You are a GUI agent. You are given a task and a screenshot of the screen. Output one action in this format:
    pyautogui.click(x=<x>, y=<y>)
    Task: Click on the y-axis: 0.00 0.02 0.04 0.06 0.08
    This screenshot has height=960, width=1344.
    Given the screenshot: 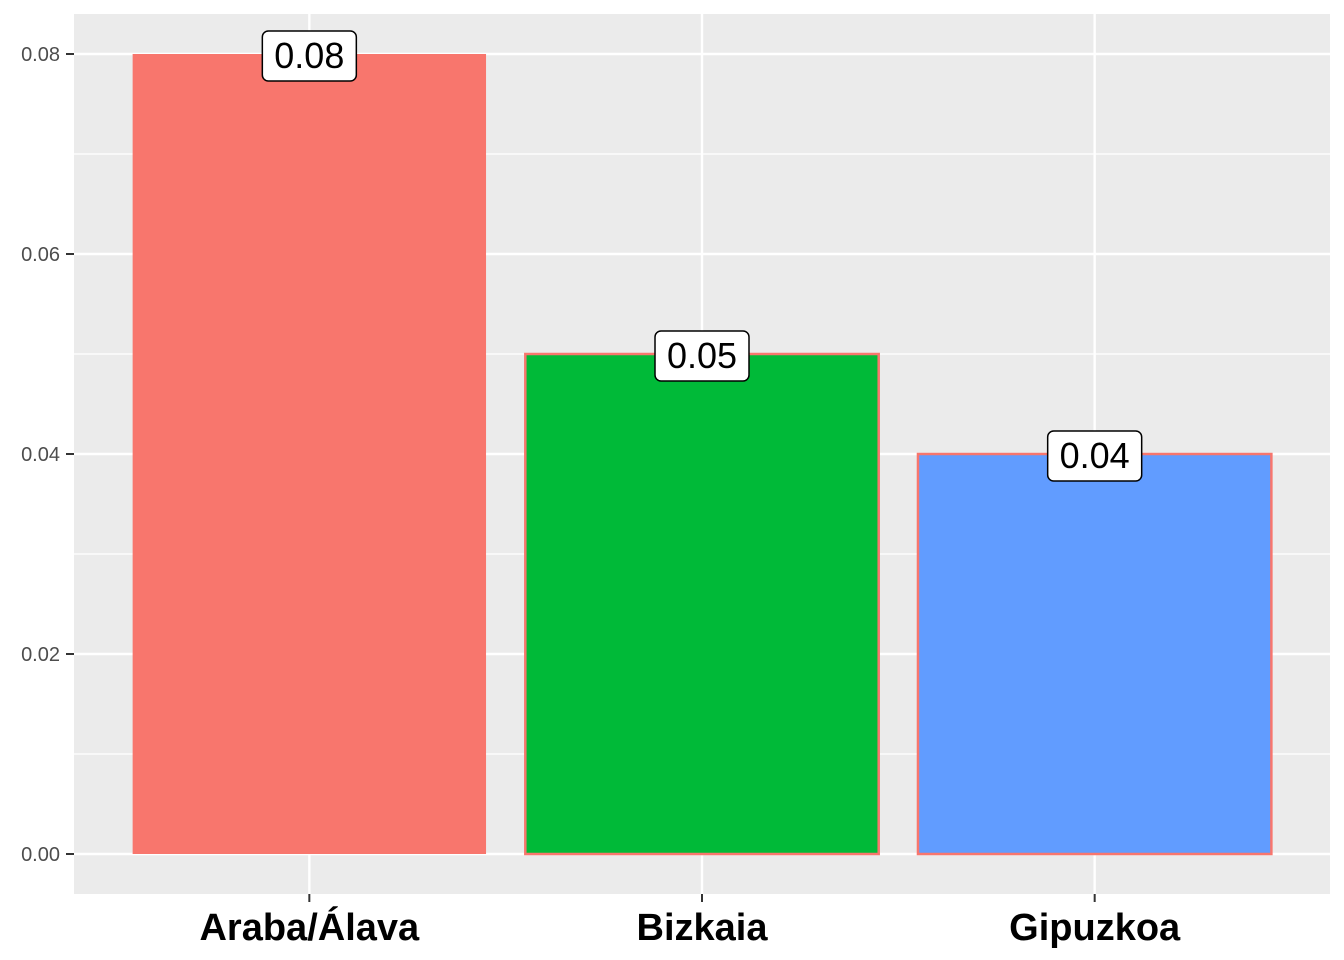 What is the action you would take?
    pyautogui.click(x=47, y=455)
    